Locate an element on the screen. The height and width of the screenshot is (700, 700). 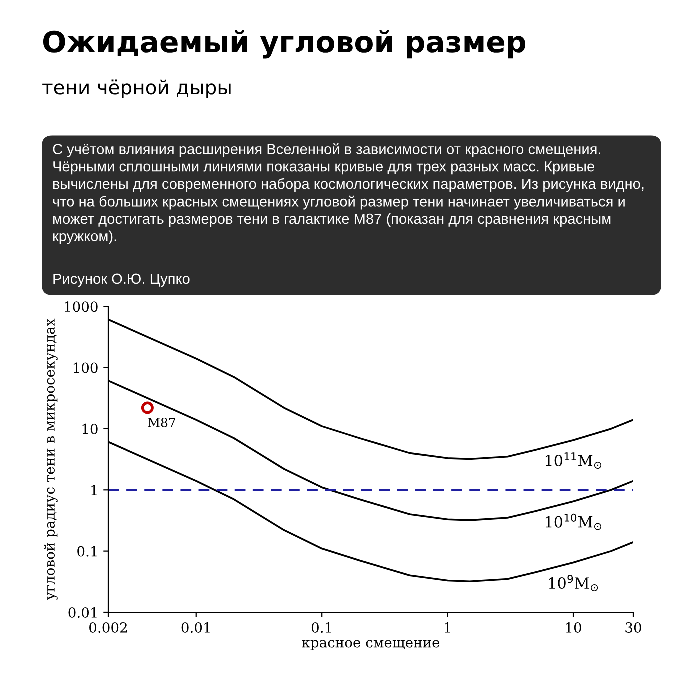
annotation: M87 is located at coordinates (162, 423).